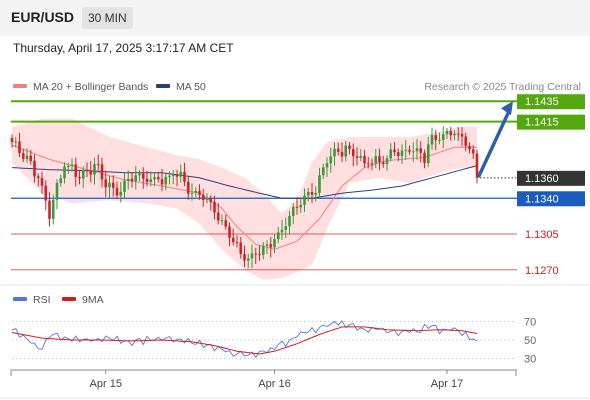  I want to click on x-tick-label: Apr 15, so click(106, 384).